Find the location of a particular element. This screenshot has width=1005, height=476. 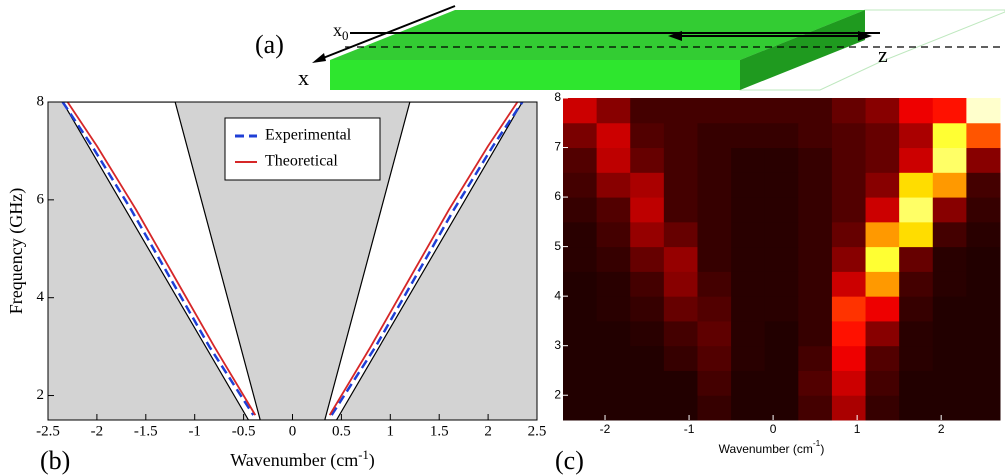

y-tick-label: 6 is located at coordinates (557, 196).